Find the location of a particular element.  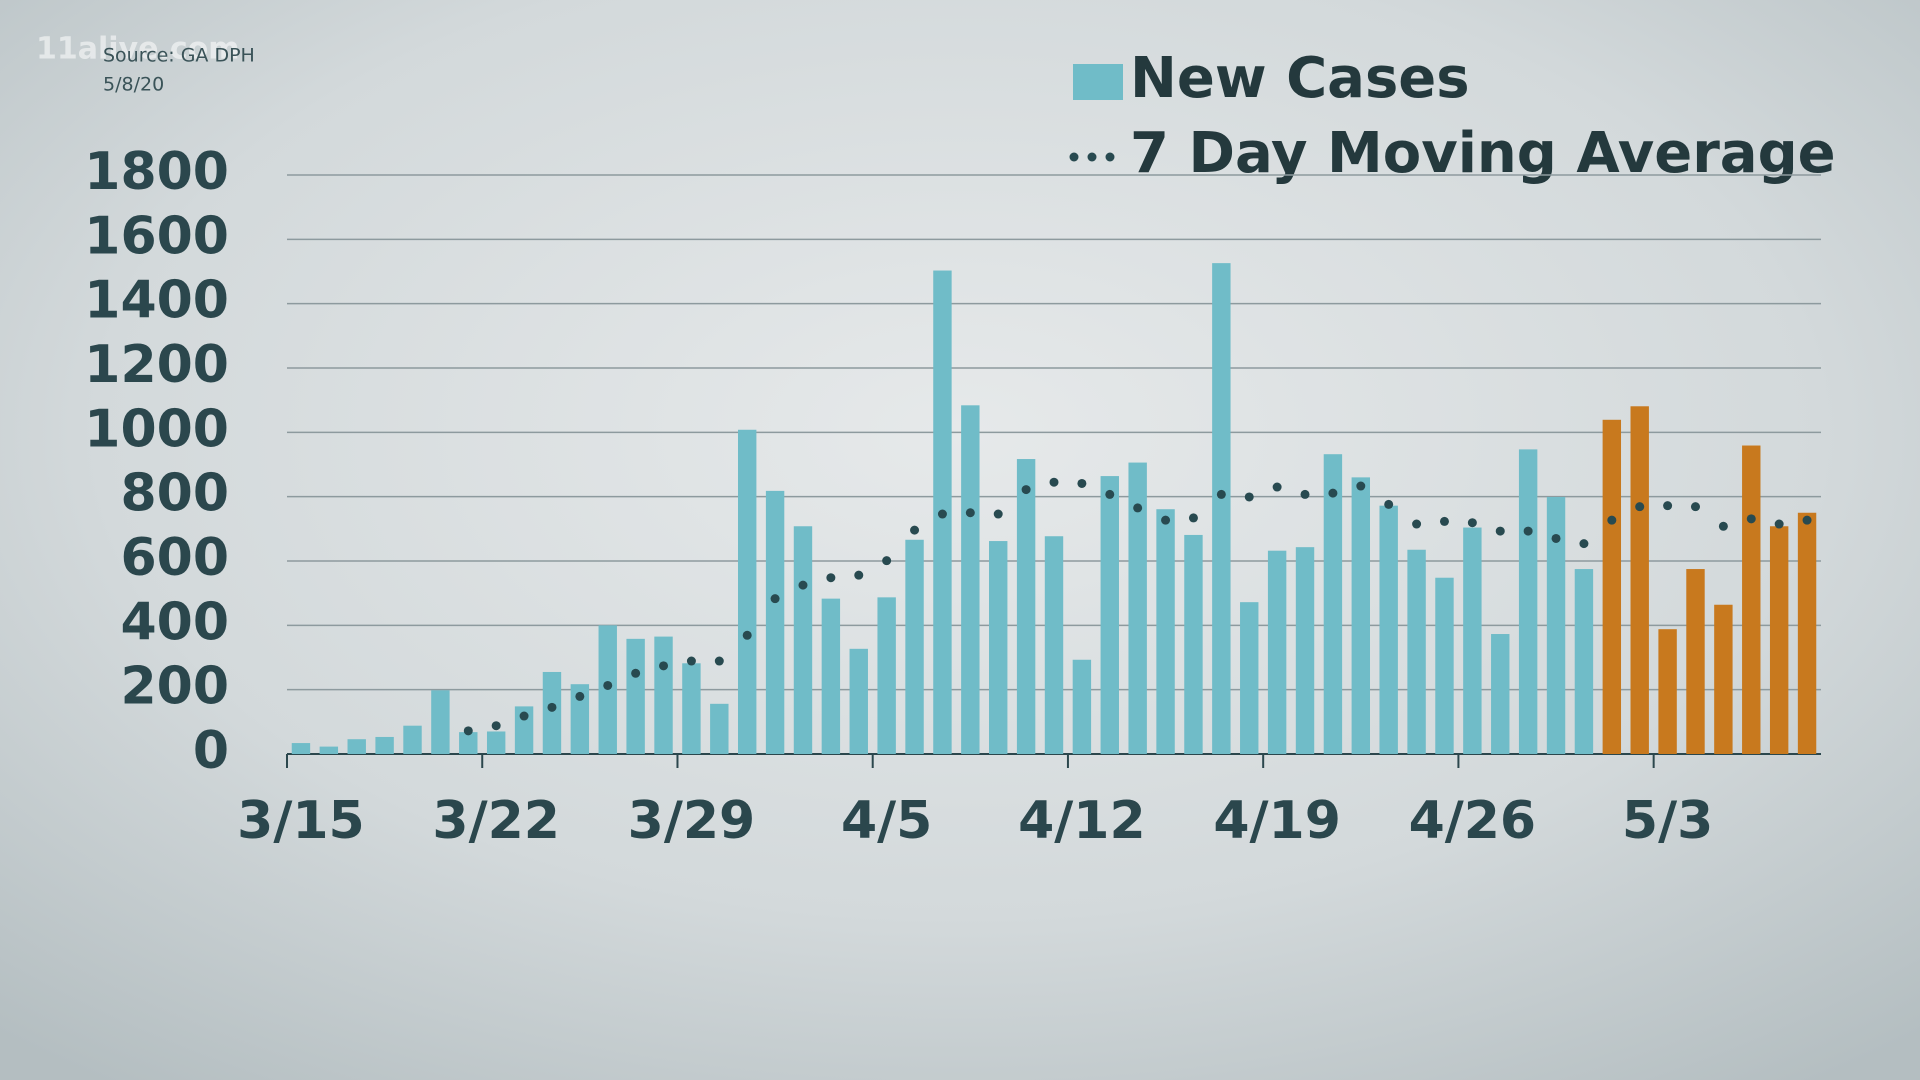

x-tick-label: 4/5 is located at coordinates (886, 821).